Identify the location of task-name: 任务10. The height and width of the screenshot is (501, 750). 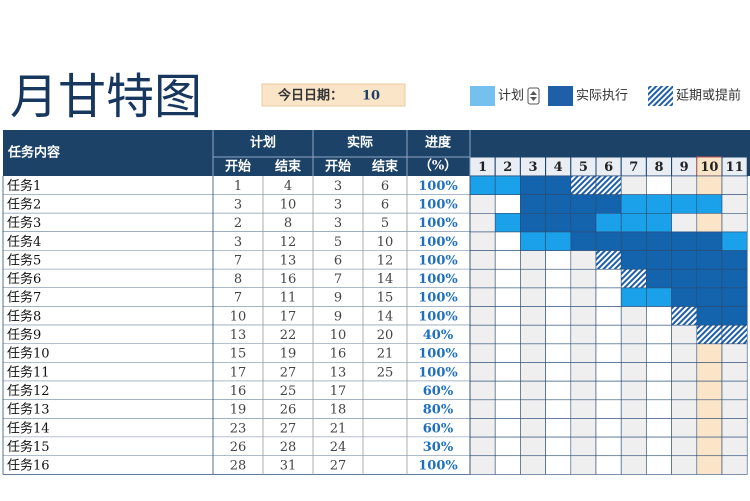
(28, 354).